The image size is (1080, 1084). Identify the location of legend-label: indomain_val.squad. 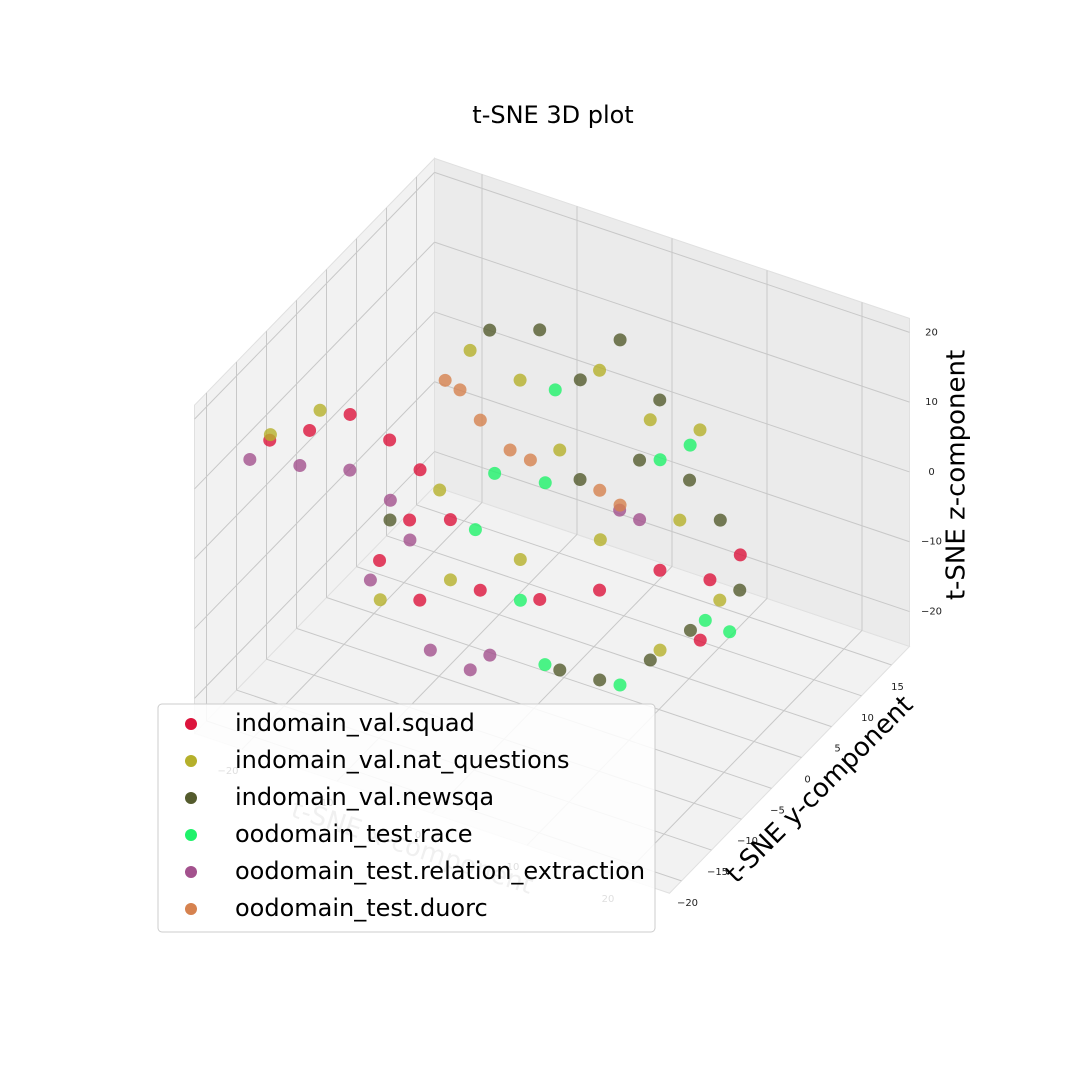
(355, 723).